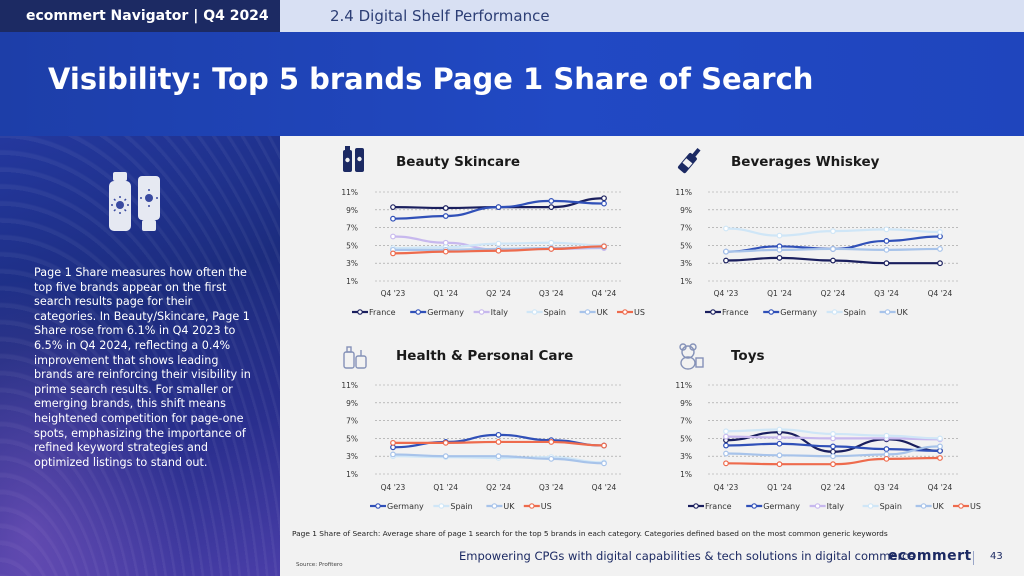 Image resolution: width=1024 pixels, height=576 pixels. Describe the element at coordinates (319, 565) in the screenshot. I see `source-note: Source: Profitero` at that location.